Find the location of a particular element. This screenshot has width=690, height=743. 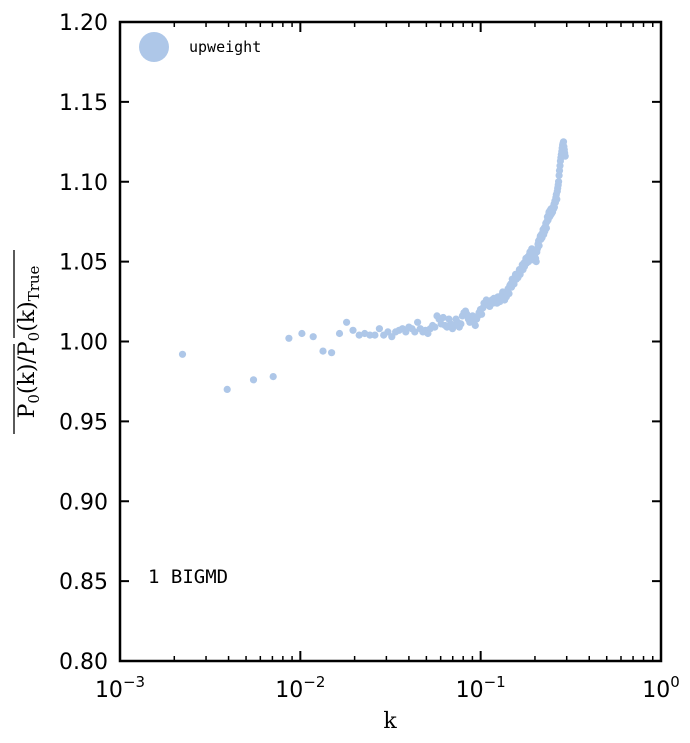

y-tick-label: 1.05 is located at coordinates (83, 263).